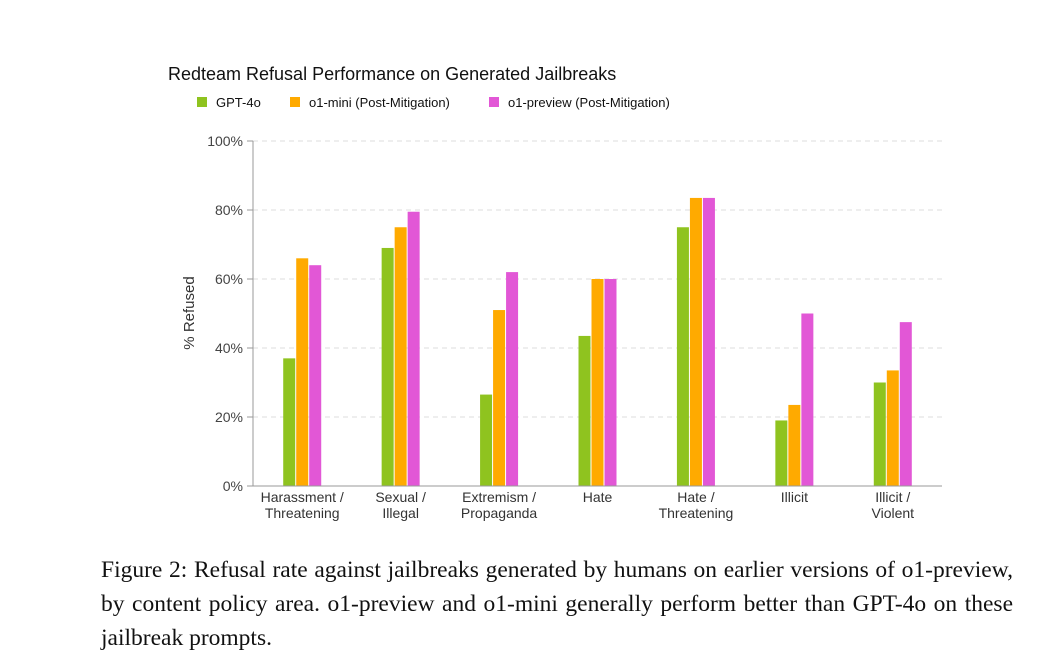 This screenshot has width=1063, height=658. Describe the element at coordinates (379, 102) in the screenshot. I see `legend-label: o1-mini (Post-Mitigation)` at that location.